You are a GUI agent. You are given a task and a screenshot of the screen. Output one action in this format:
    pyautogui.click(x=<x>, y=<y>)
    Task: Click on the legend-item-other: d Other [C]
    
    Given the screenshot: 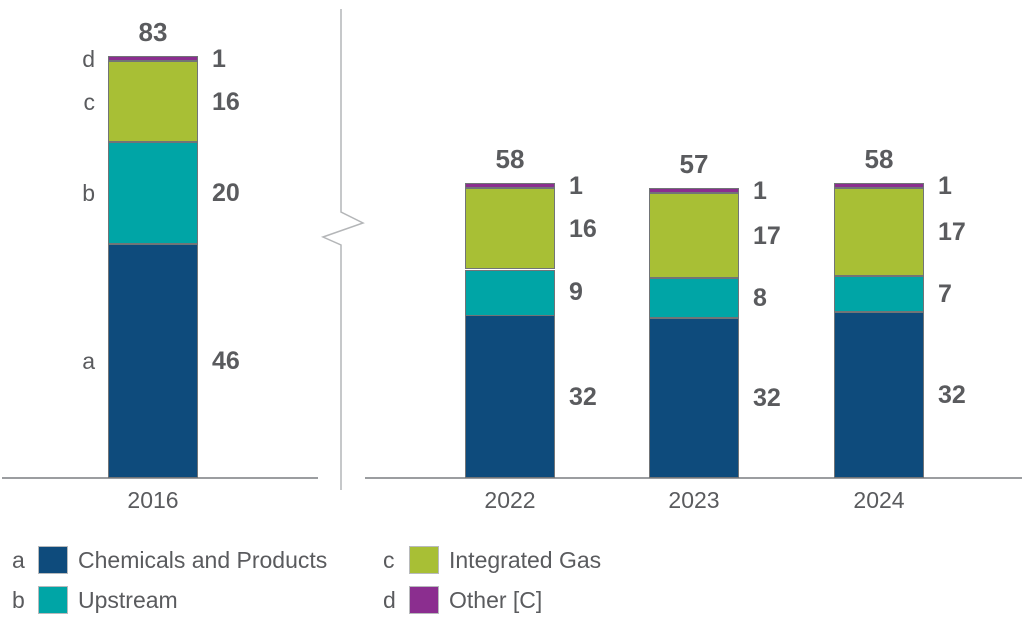 What is the action you would take?
    pyautogui.click(x=492, y=600)
    